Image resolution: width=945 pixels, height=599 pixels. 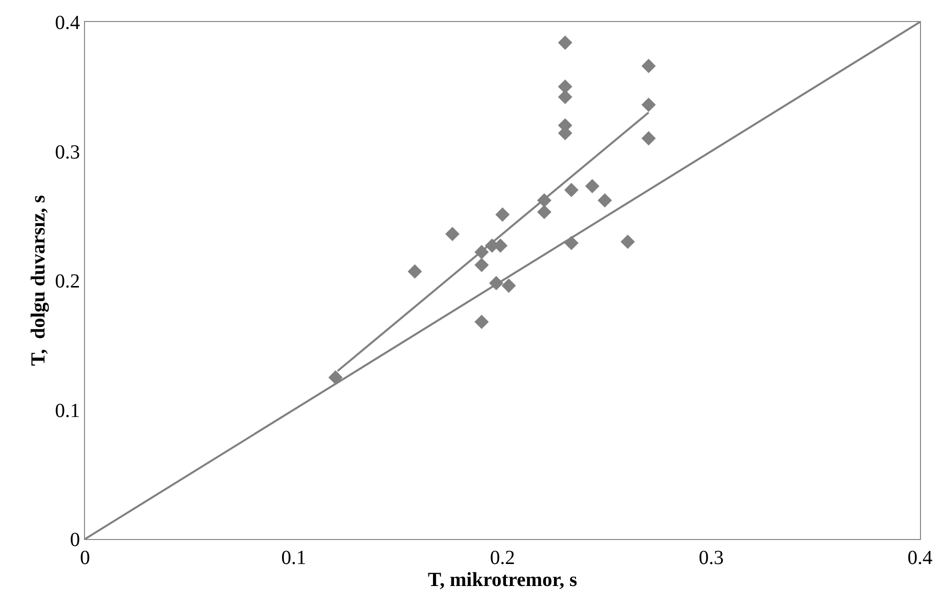 What do you see at coordinates (67, 23) in the screenshot?
I see `y-tick-label: 0.4` at bounding box center [67, 23].